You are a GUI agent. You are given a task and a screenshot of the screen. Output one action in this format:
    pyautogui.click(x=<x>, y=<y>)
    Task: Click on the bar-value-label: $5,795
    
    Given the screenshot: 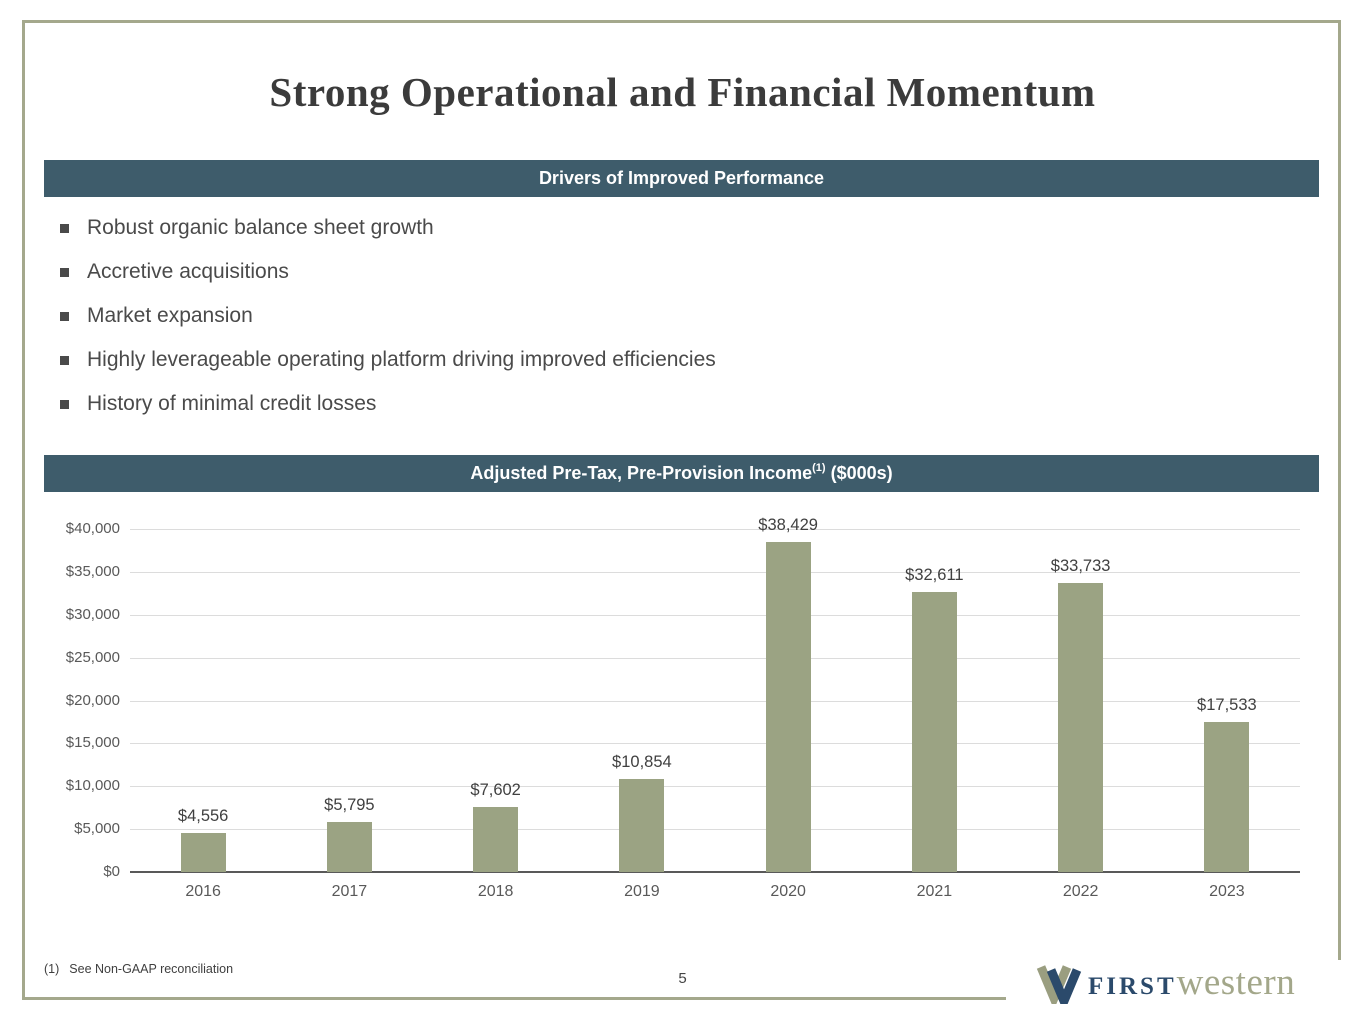 What is the action you would take?
    pyautogui.click(x=349, y=805)
    